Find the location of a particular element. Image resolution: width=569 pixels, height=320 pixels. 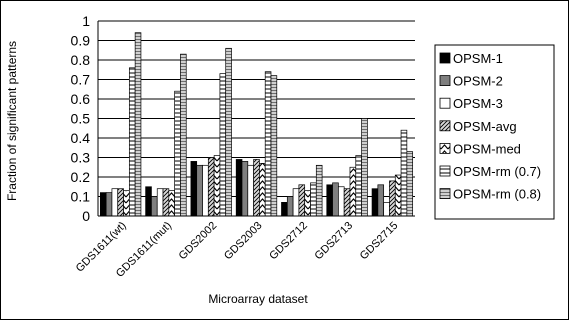

legend-label: OPSM-rm (0.7) is located at coordinates (497, 171).